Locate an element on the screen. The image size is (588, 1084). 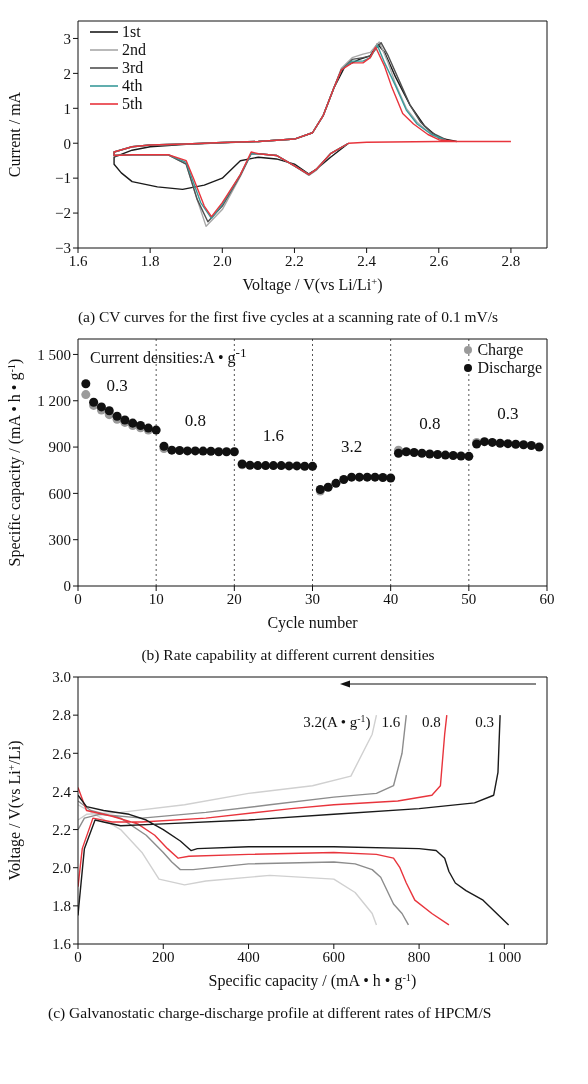
y-tick-label: 2.0 is located at coordinates (61, 868).